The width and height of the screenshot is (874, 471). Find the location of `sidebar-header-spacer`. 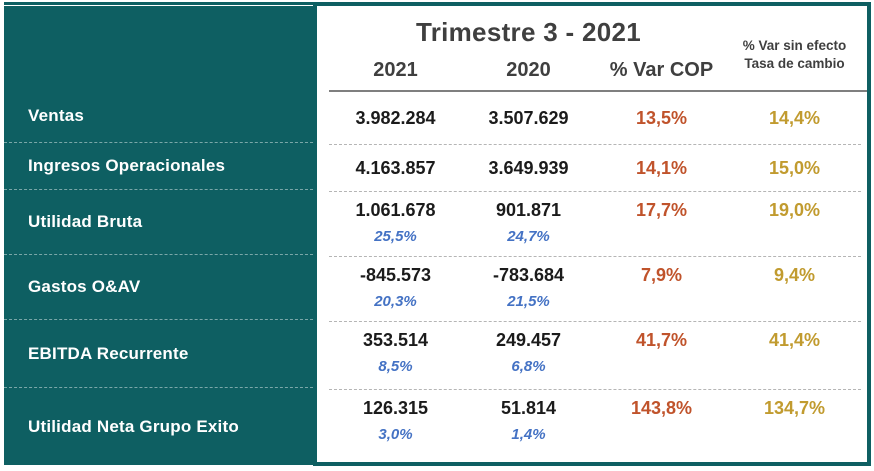

sidebar-header-spacer is located at coordinates (158, 48).